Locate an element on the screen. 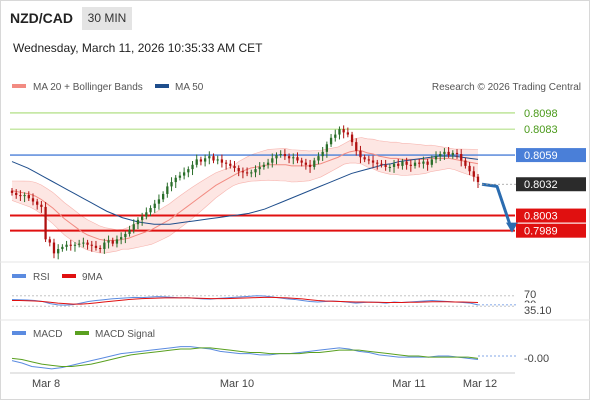 This screenshot has height=400, width=590. copyright-label: Research © 2026 Trading Central is located at coordinates (506, 87).